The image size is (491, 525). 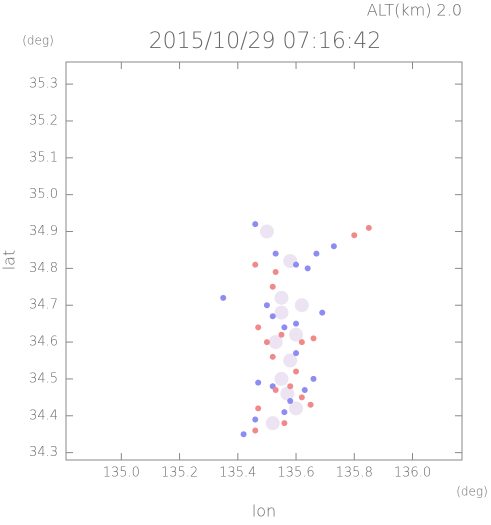 What do you see at coordinates (43, 305) in the screenshot?
I see `y-tick-label: 34.7` at bounding box center [43, 305].